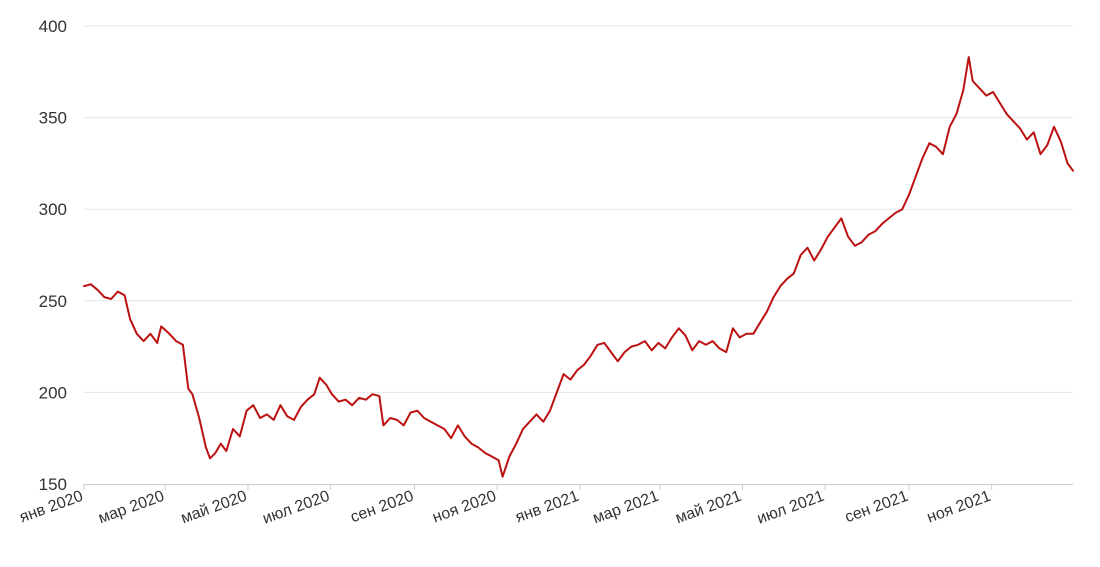 The height and width of the screenshot is (567, 1100). Describe the element at coordinates (53, 118) in the screenshot. I see `y-tick-label: 350` at that location.